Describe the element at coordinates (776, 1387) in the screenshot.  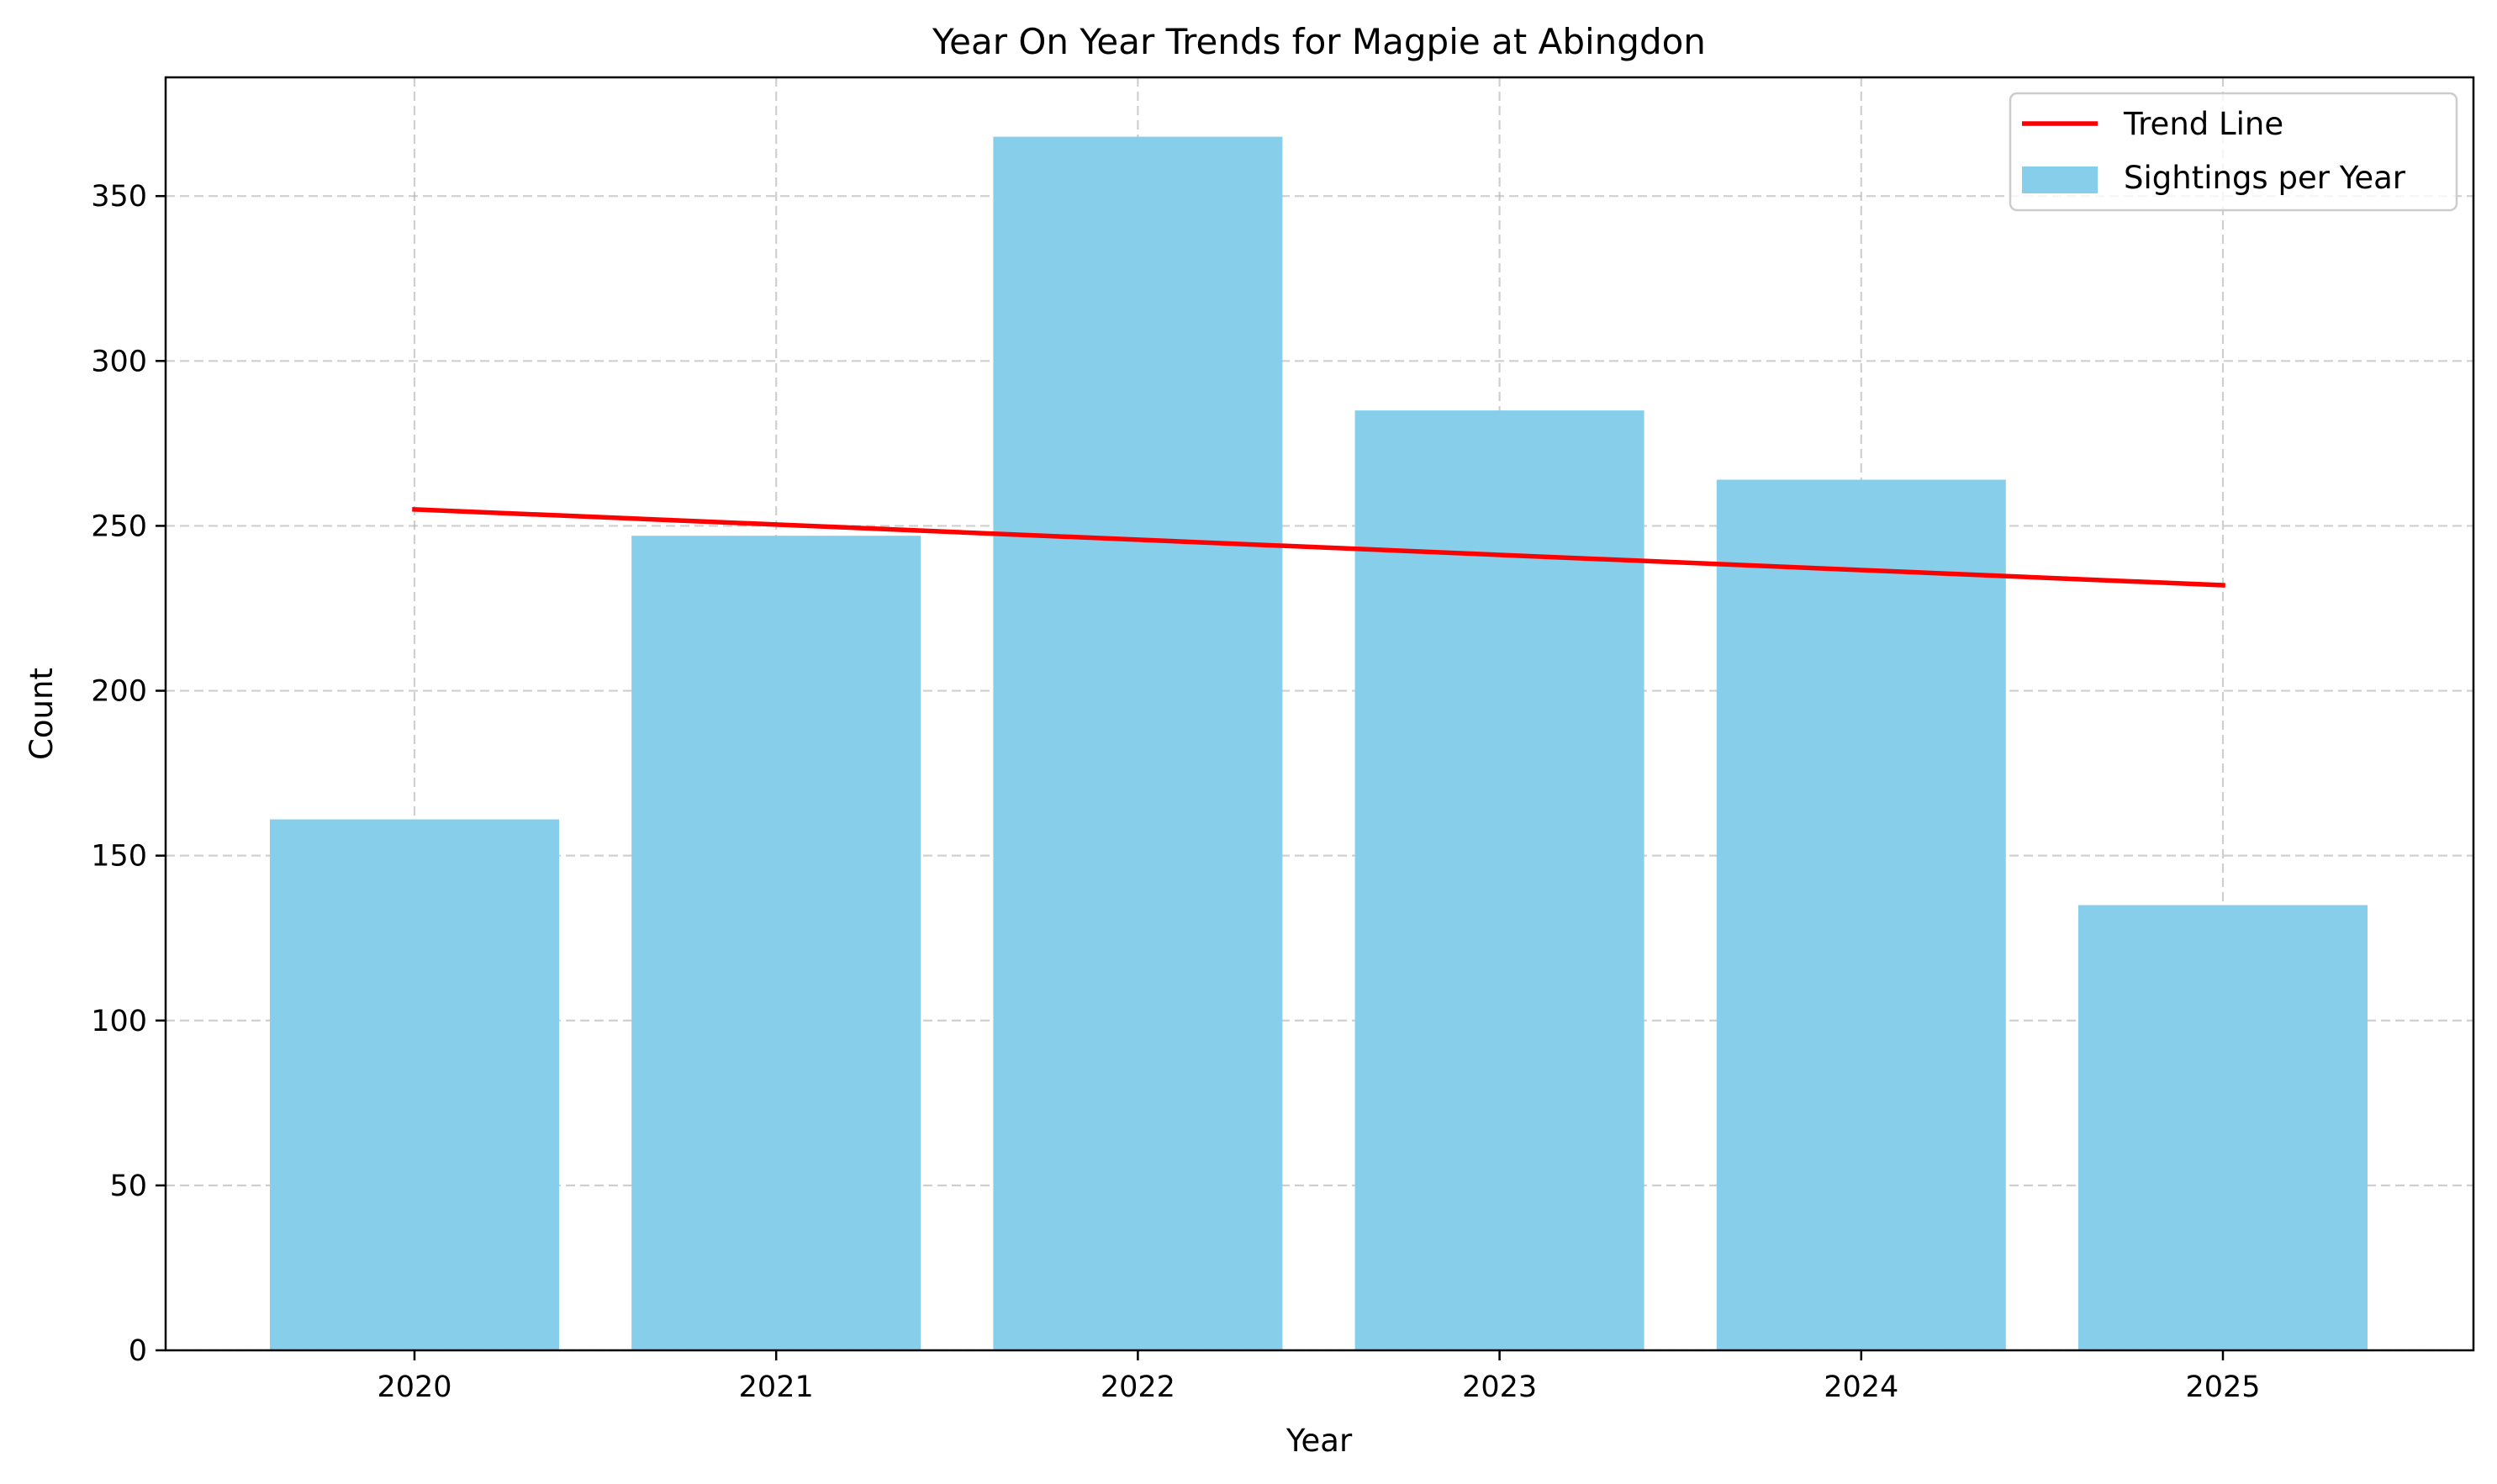
I see `x-tick-label: 2021` at that location.